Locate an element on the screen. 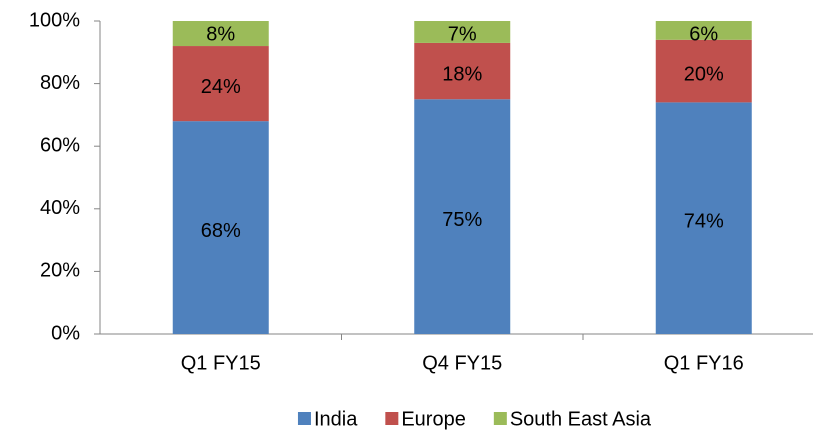  data-label: 74% is located at coordinates (704, 221).